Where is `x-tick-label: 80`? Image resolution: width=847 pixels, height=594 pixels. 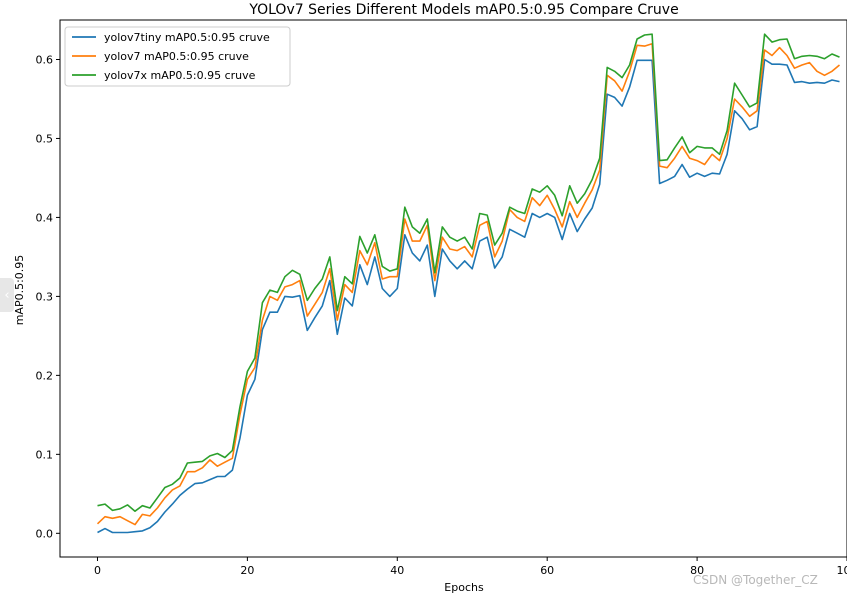
x-tick-label: 80 is located at coordinates (697, 570).